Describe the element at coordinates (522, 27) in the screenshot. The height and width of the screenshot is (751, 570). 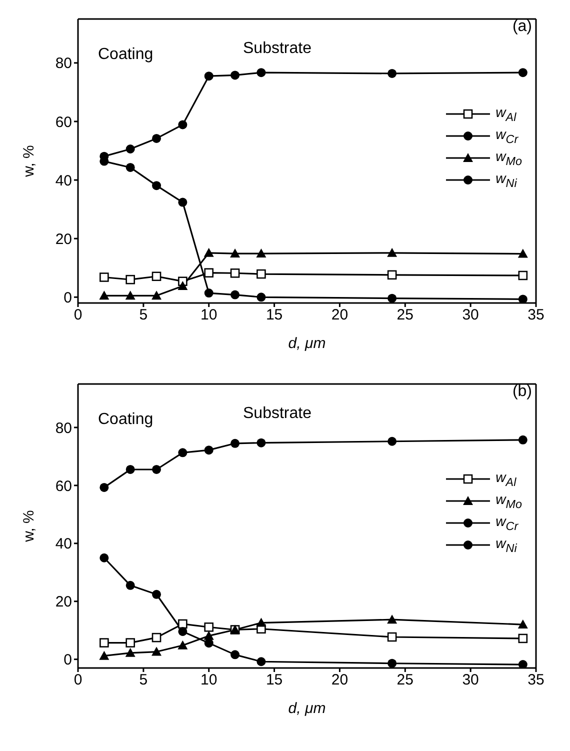
I see `annotation: (a)` at that location.